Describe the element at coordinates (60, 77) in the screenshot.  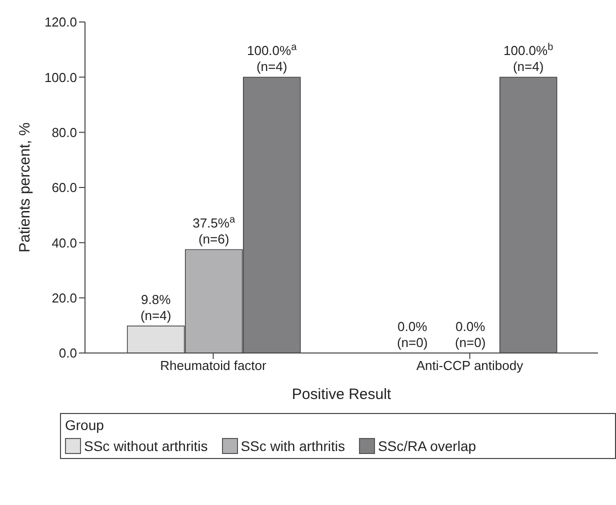
I see `y-tick-label: 100.0` at that location.